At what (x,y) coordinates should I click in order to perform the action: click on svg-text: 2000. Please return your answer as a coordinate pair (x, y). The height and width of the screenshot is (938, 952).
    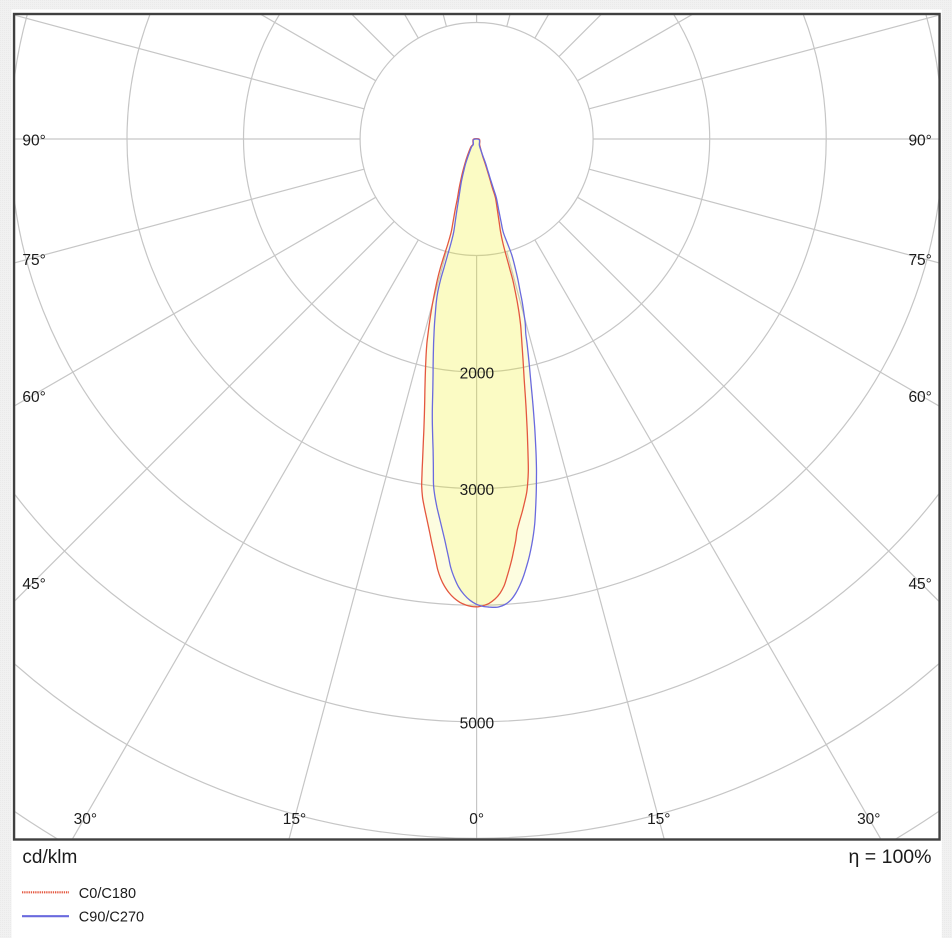
    Looking at the image, I should click on (477, 374).